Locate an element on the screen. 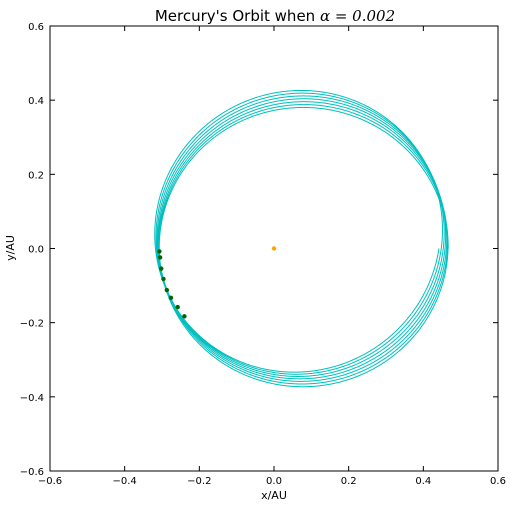  y-tick-label: 0.4 is located at coordinates (36, 101).